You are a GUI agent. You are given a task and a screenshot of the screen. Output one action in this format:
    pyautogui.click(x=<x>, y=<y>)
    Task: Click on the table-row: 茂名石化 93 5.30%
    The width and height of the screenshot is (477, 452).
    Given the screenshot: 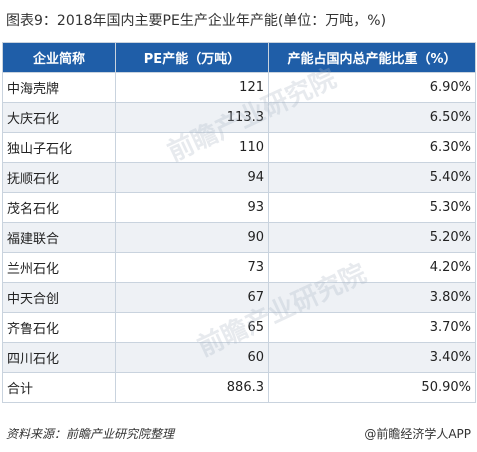 What is the action you would take?
    pyautogui.click(x=239, y=207)
    